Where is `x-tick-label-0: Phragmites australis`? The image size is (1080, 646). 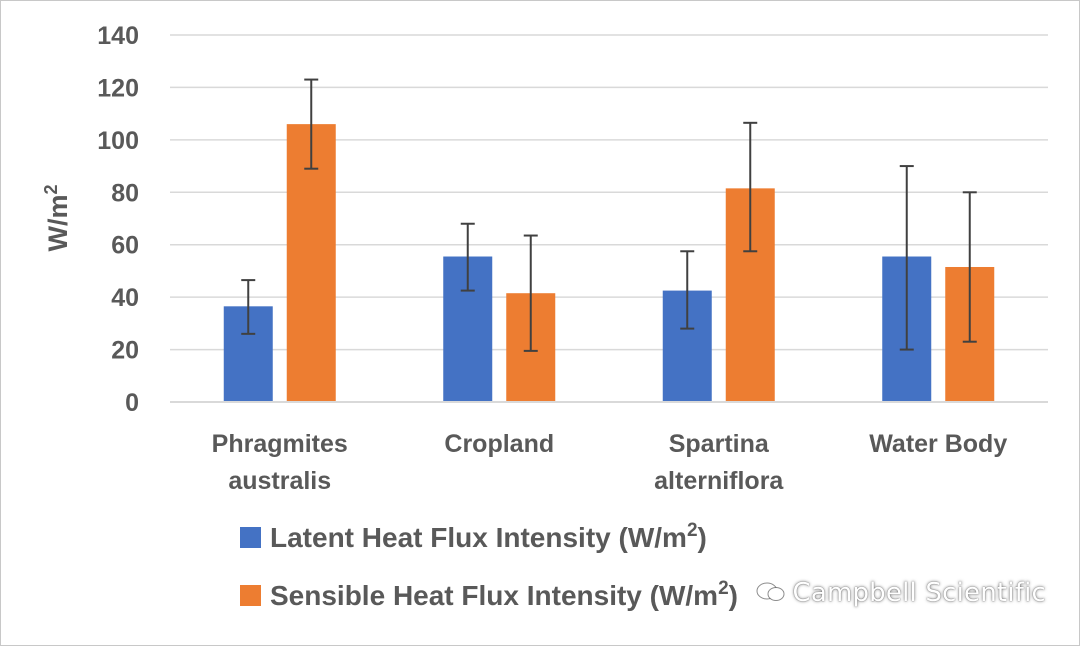 x-tick-label-0: Phragmites australis is located at coordinates (280, 462).